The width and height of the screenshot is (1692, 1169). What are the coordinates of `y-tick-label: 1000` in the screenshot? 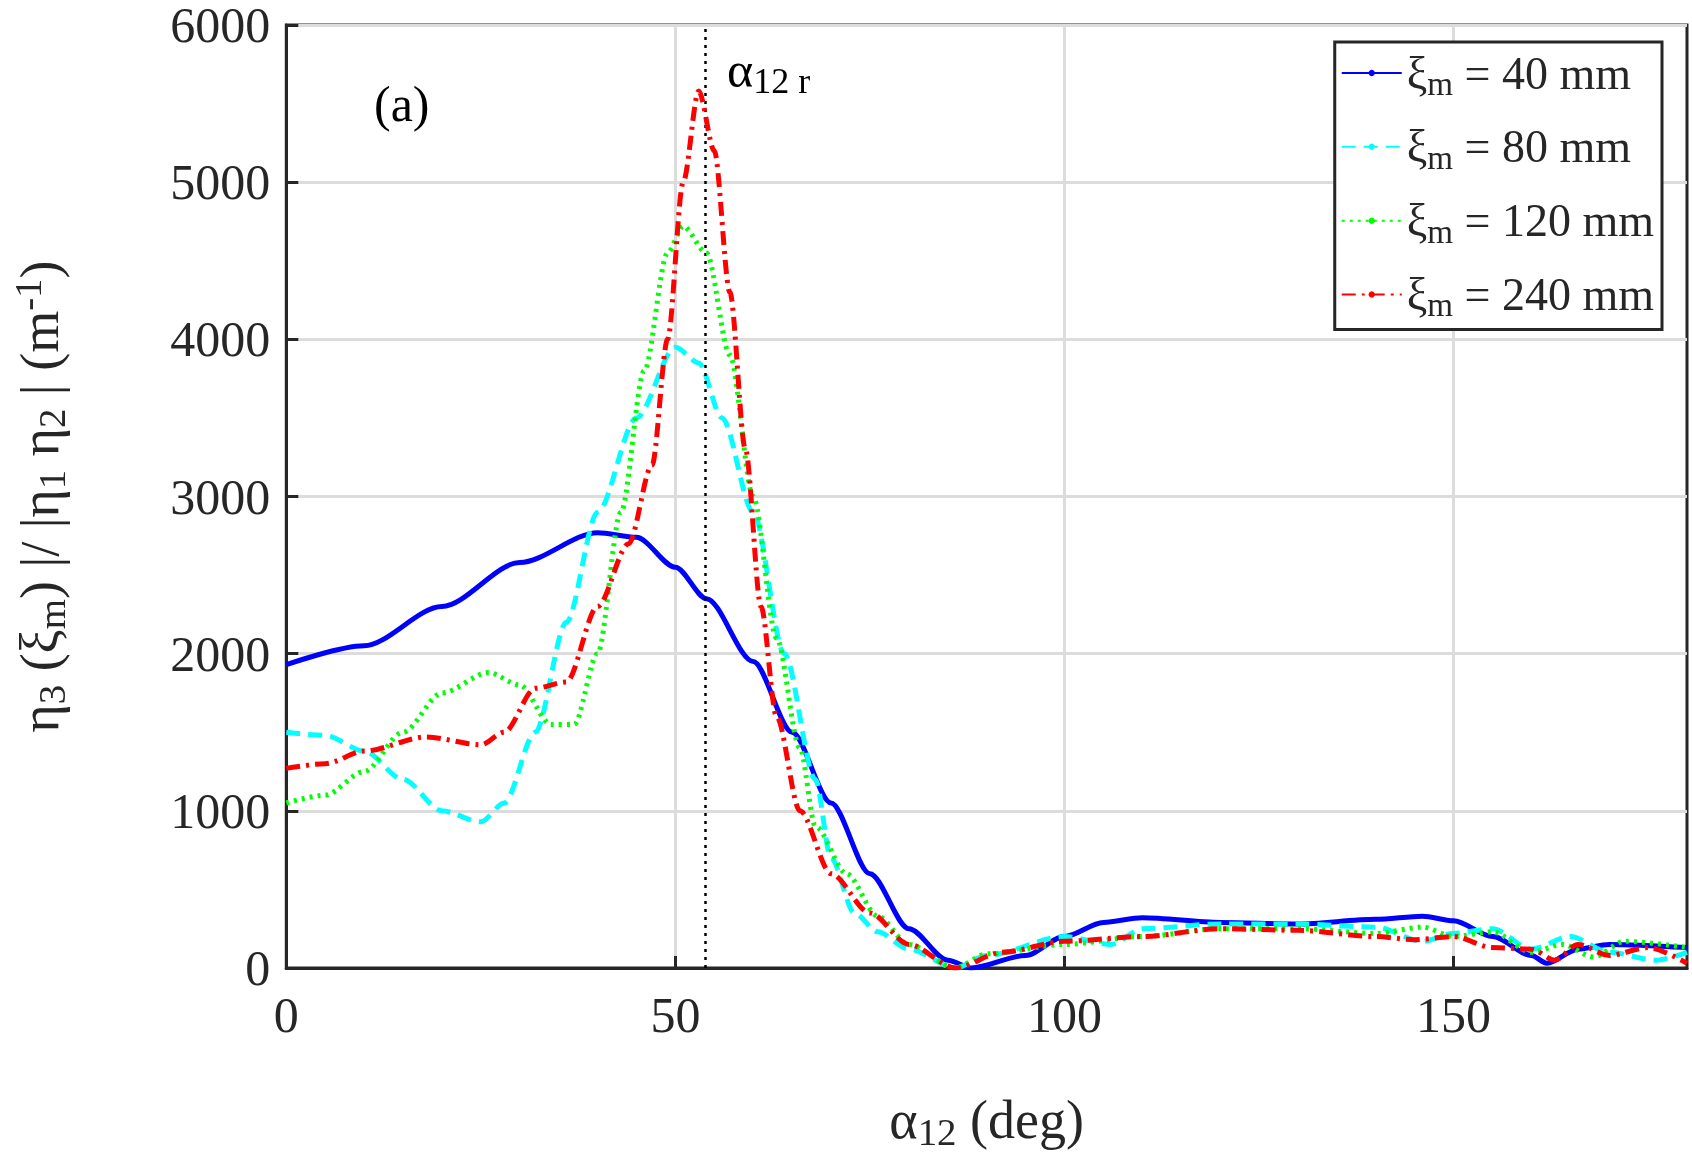 It's located at (220, 810).